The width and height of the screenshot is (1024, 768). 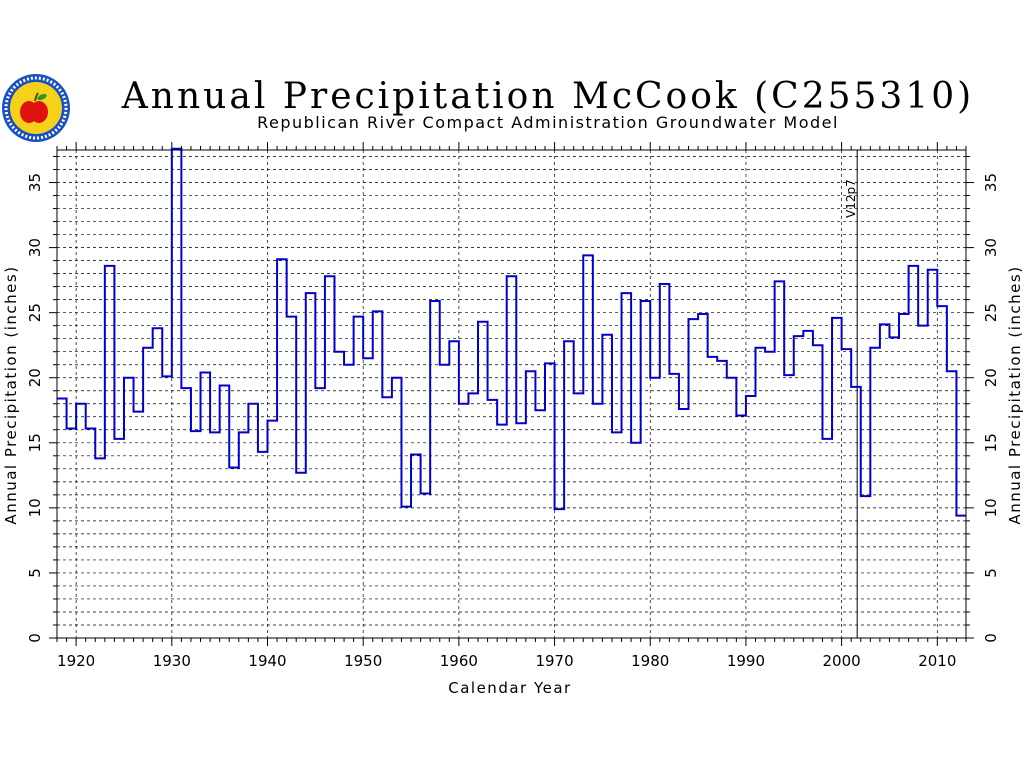 What do you see at coordinates (650, 661) in the screenshot?
I see `x-tick-label: 1980` at bounding box center [650, 661].